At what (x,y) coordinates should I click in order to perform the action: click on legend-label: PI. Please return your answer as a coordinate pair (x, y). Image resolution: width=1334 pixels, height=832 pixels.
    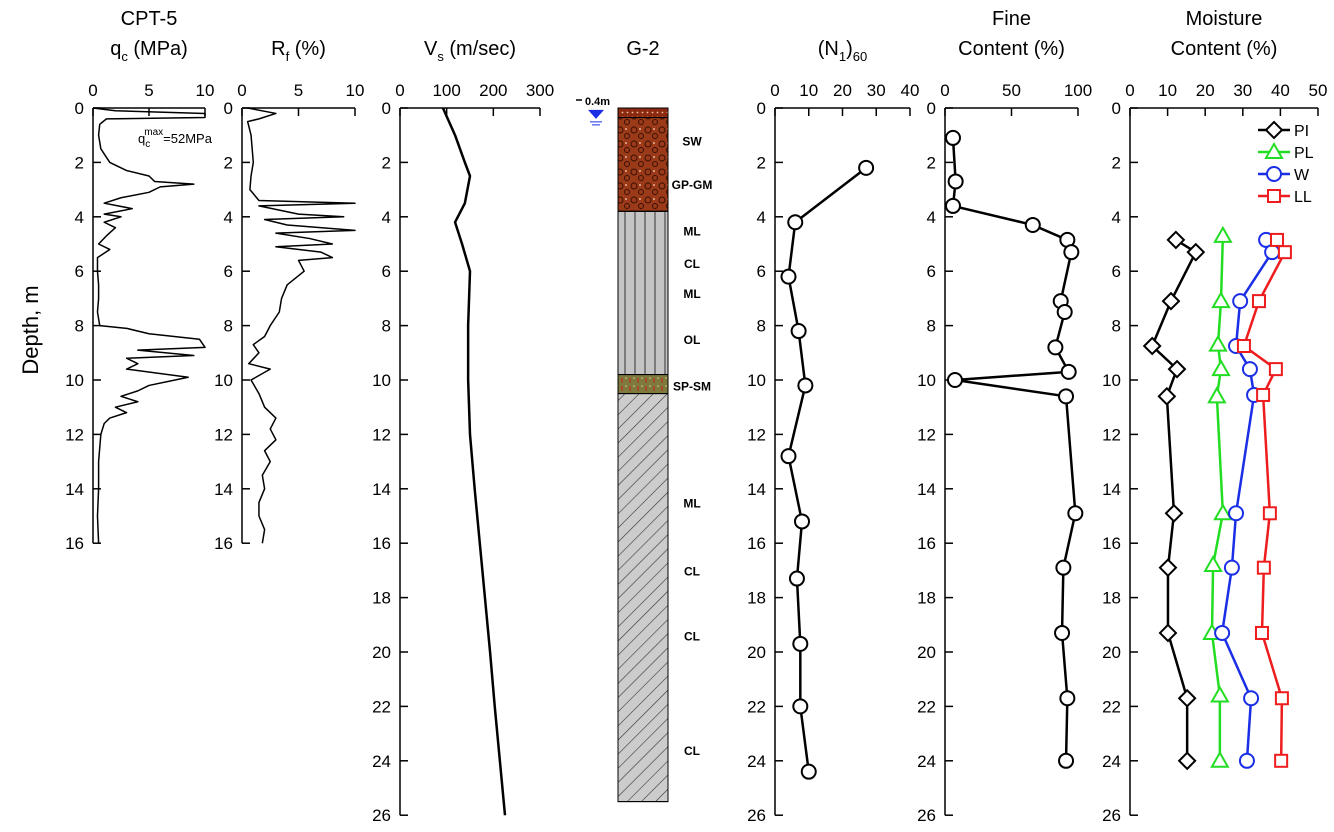
    Looking at the image, I should click on (1301, 131).